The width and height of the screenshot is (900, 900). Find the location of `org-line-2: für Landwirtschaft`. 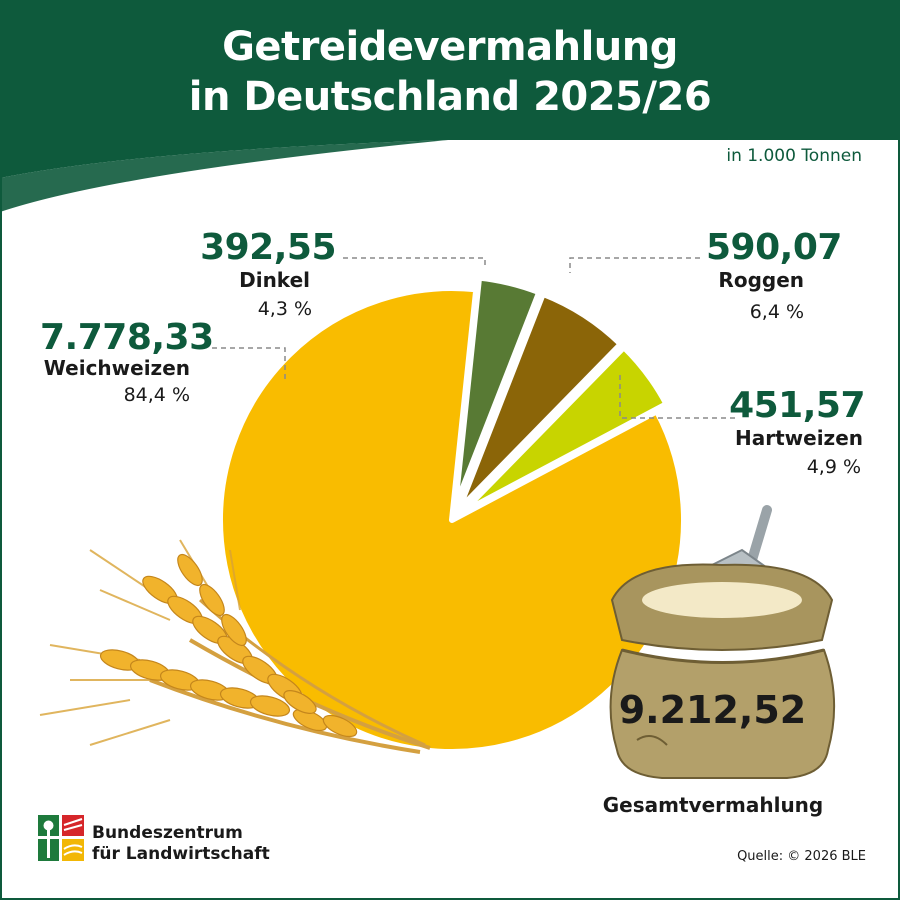

org-line-2: für Landwirtschaft is located at coordinates (181, 854).